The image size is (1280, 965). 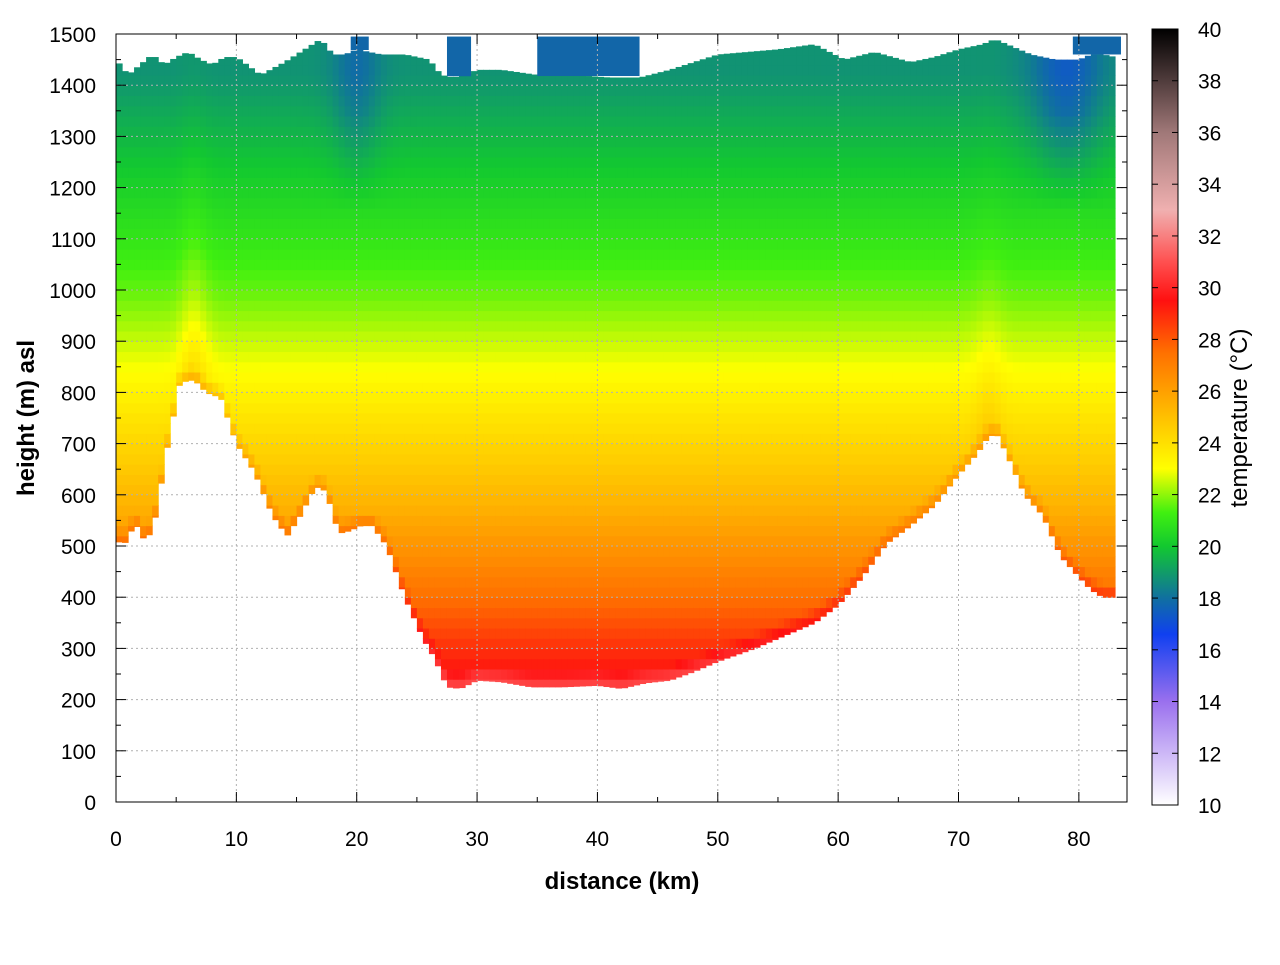 I want to click on field-column, so click(x=486, y=375).